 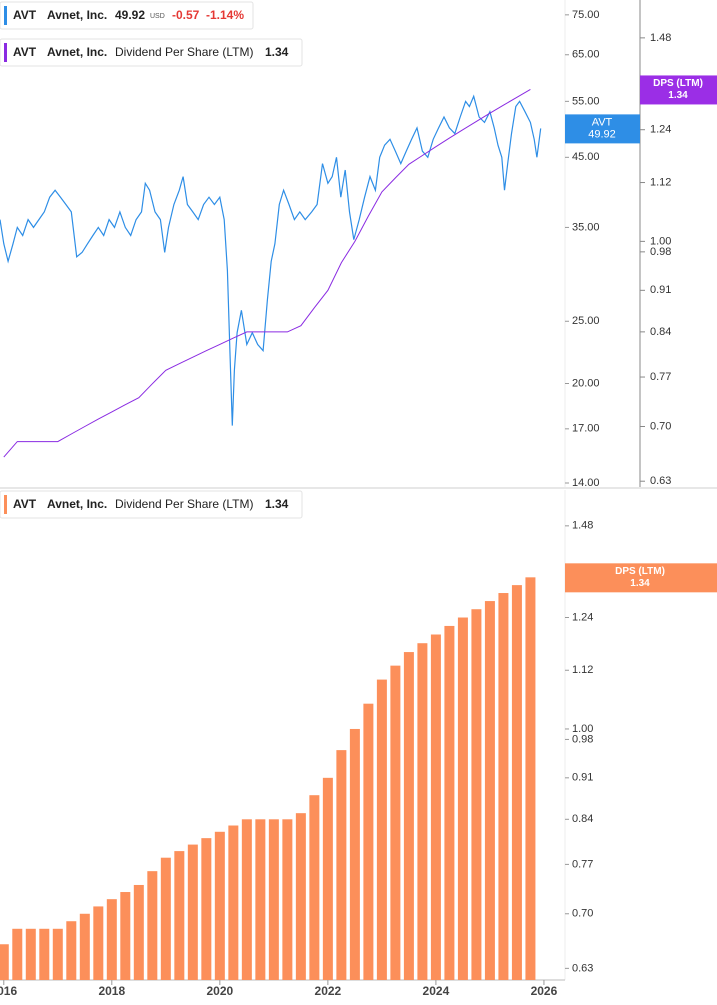 I want to click on y-tick-label: 65.00, so click(x=586, y=55).